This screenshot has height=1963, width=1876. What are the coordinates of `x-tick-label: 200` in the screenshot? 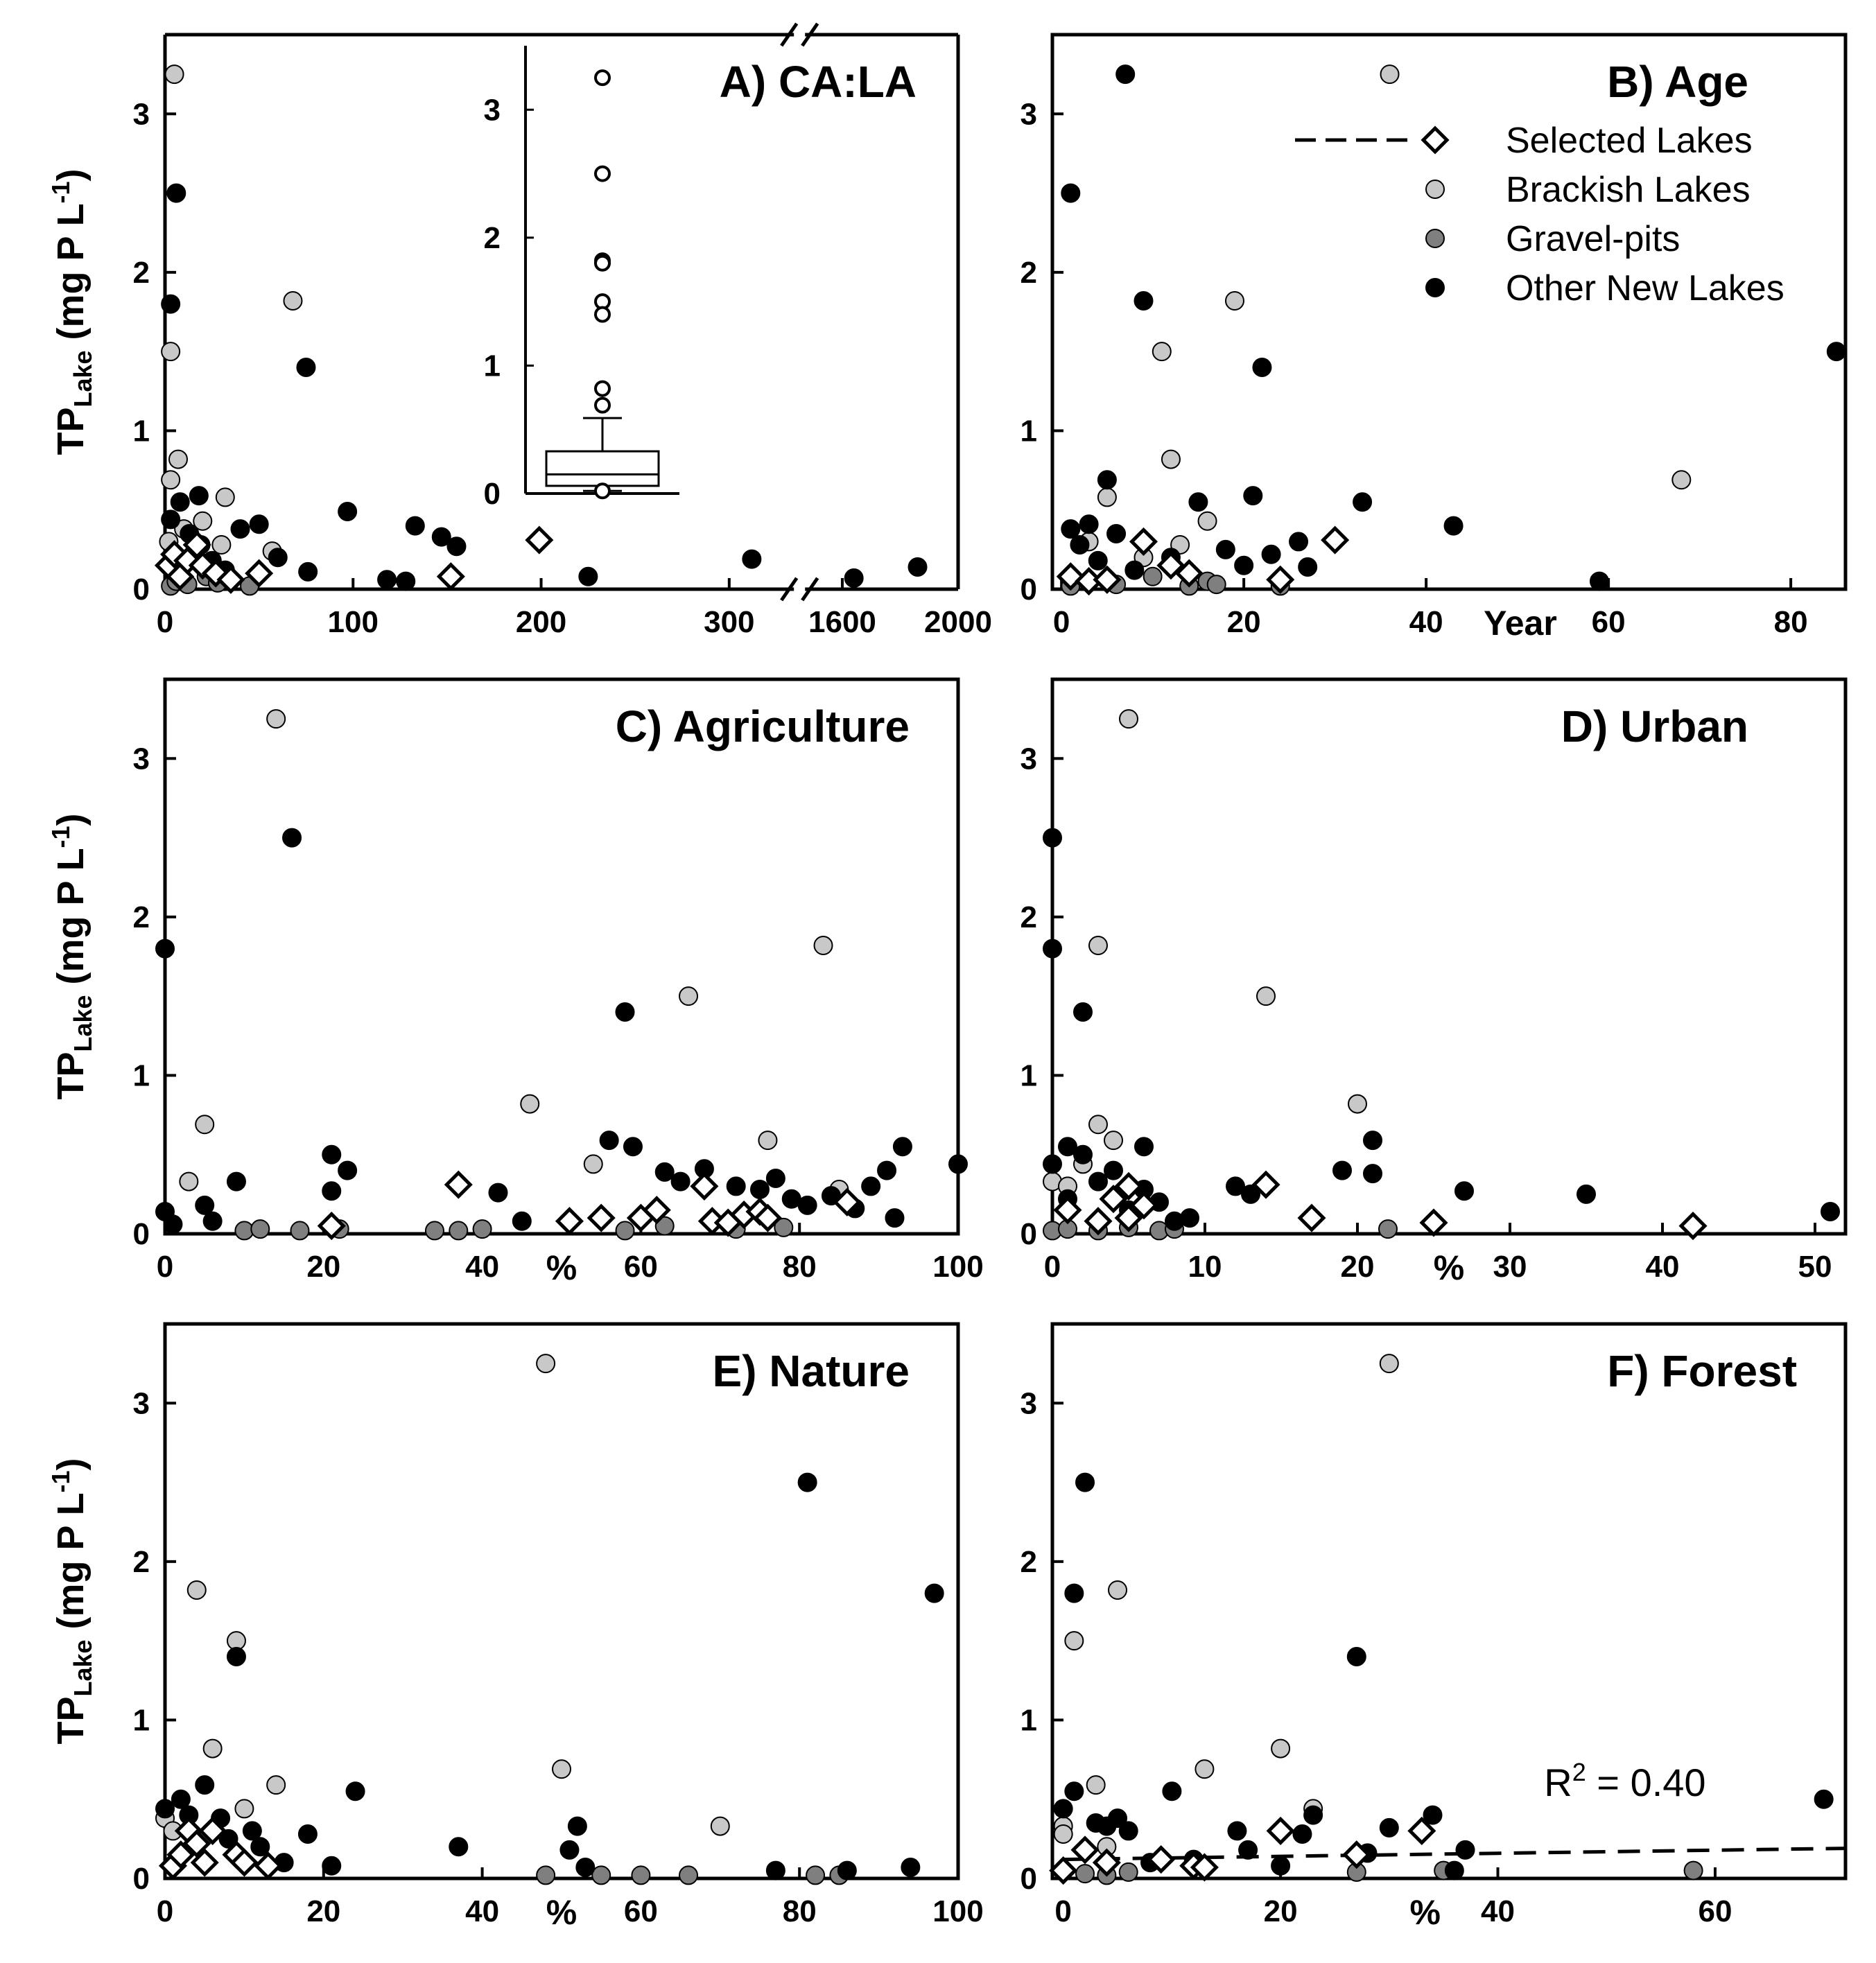 It's located at (541, 622).